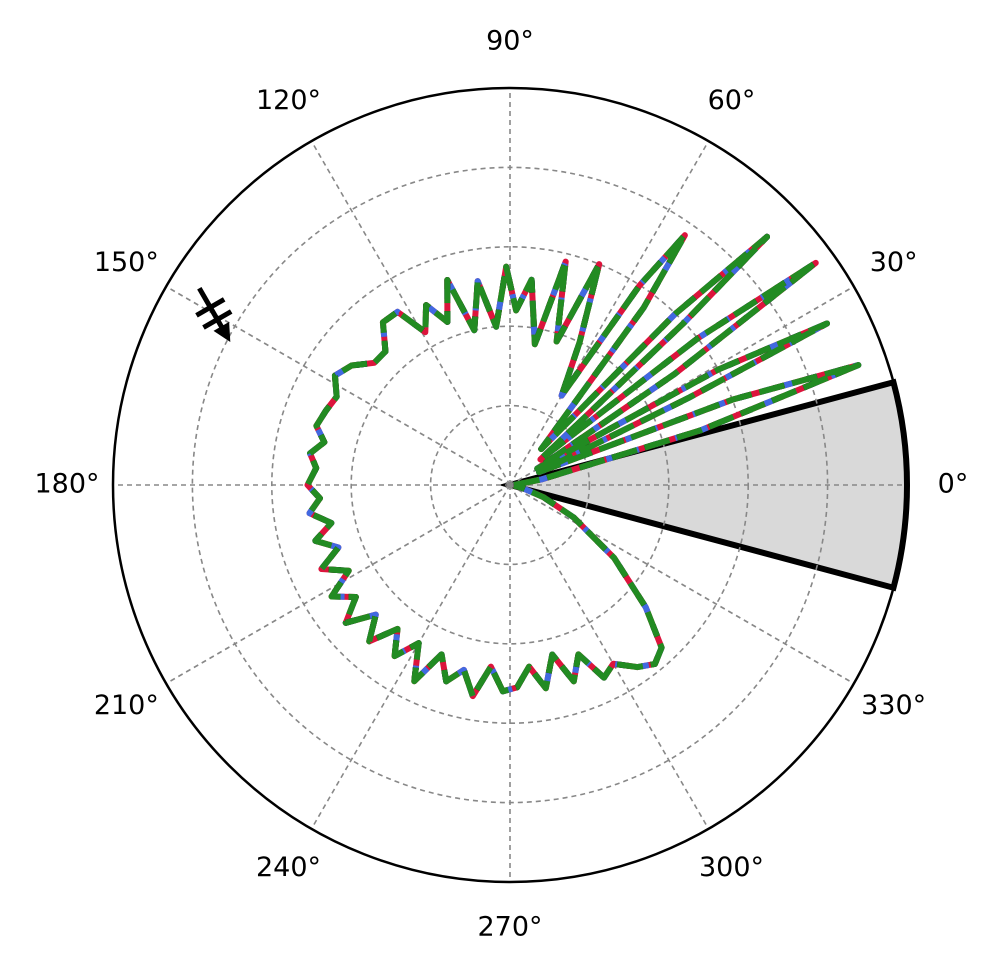 Image resolution: width=996 pixels, height=970 pixels. What do you see at coordinates (893, 705) in the screenshot?
I see `x-tick-label: 330°` at bounding box center [893, 705].